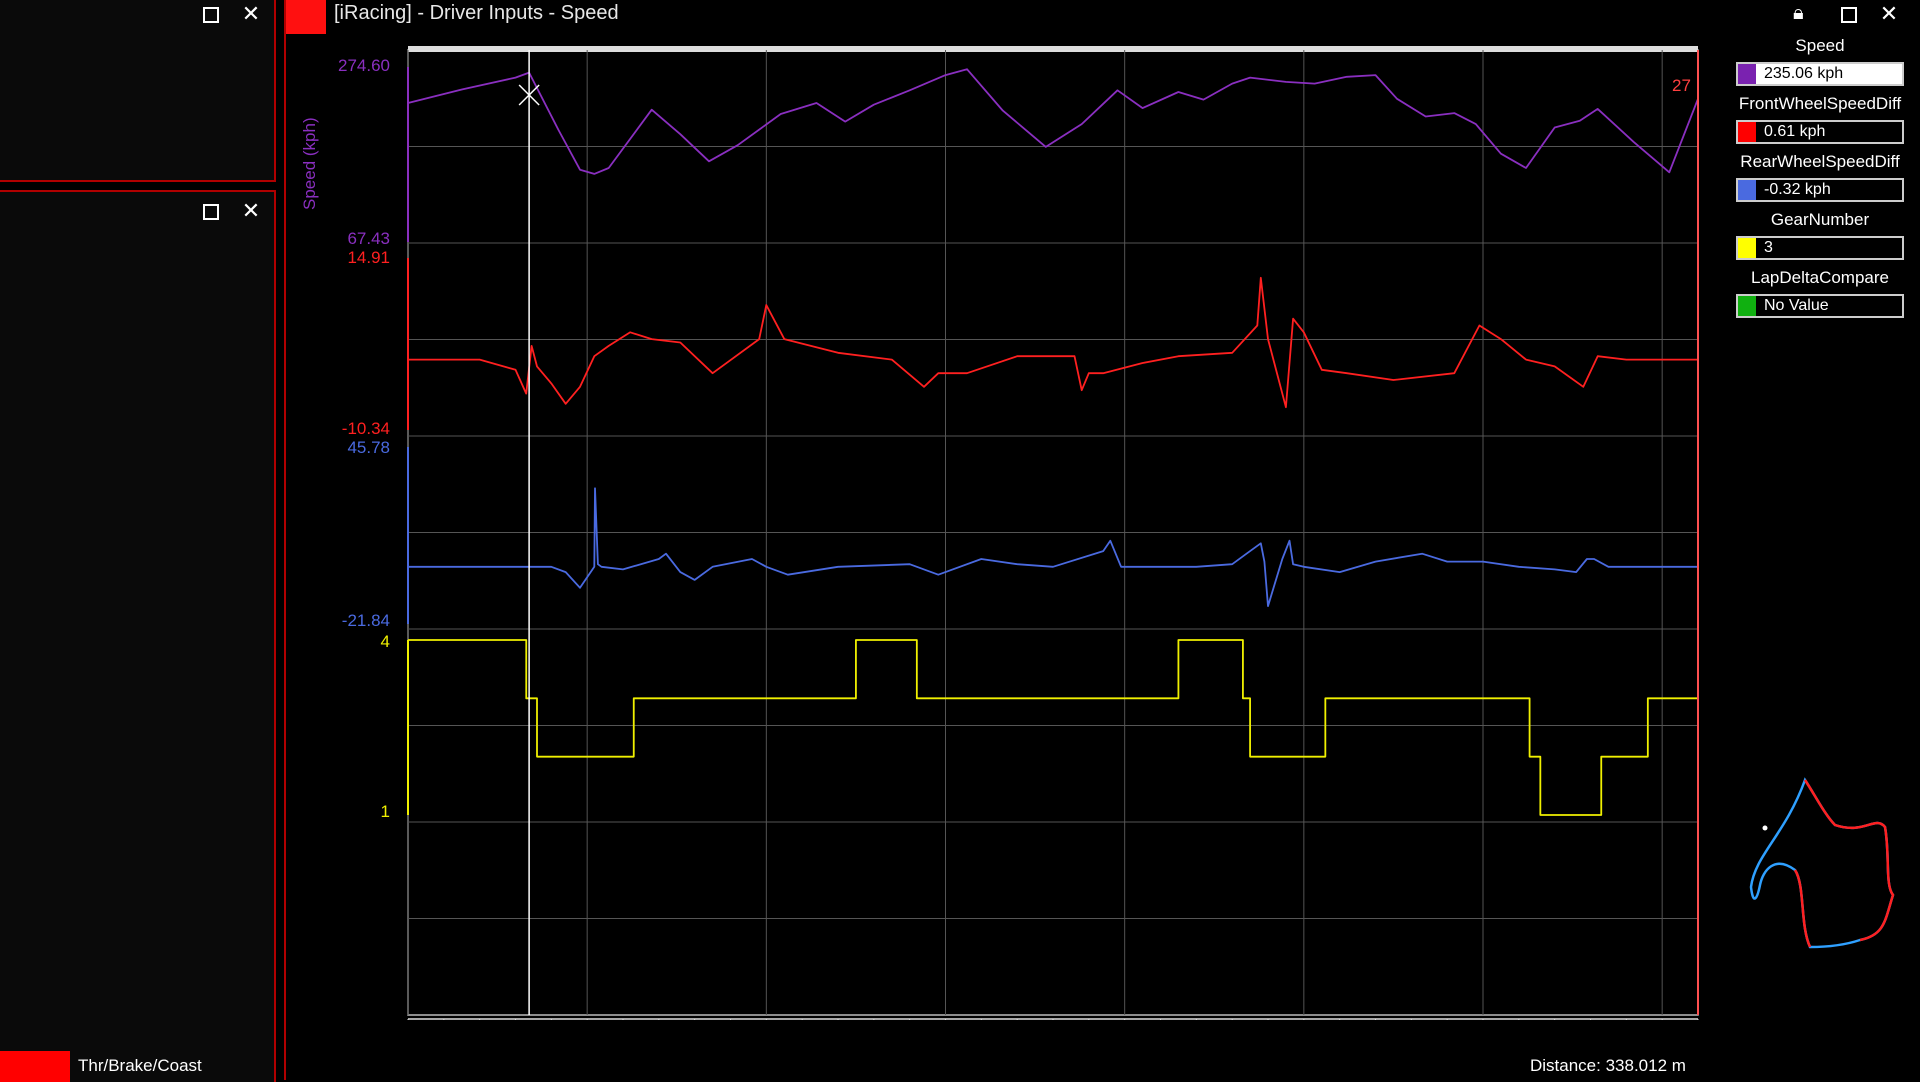 The image size is (1920, 1082). What do you see at coordinates (364, 65) in the screenshot?
I see `speed-axis-max: 274.60` at bounding box center [364, 65].